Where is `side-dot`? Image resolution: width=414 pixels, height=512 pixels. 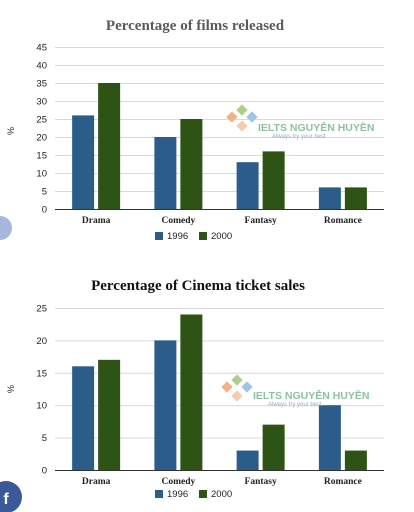 side-dot is located at coordinates (6, 228).